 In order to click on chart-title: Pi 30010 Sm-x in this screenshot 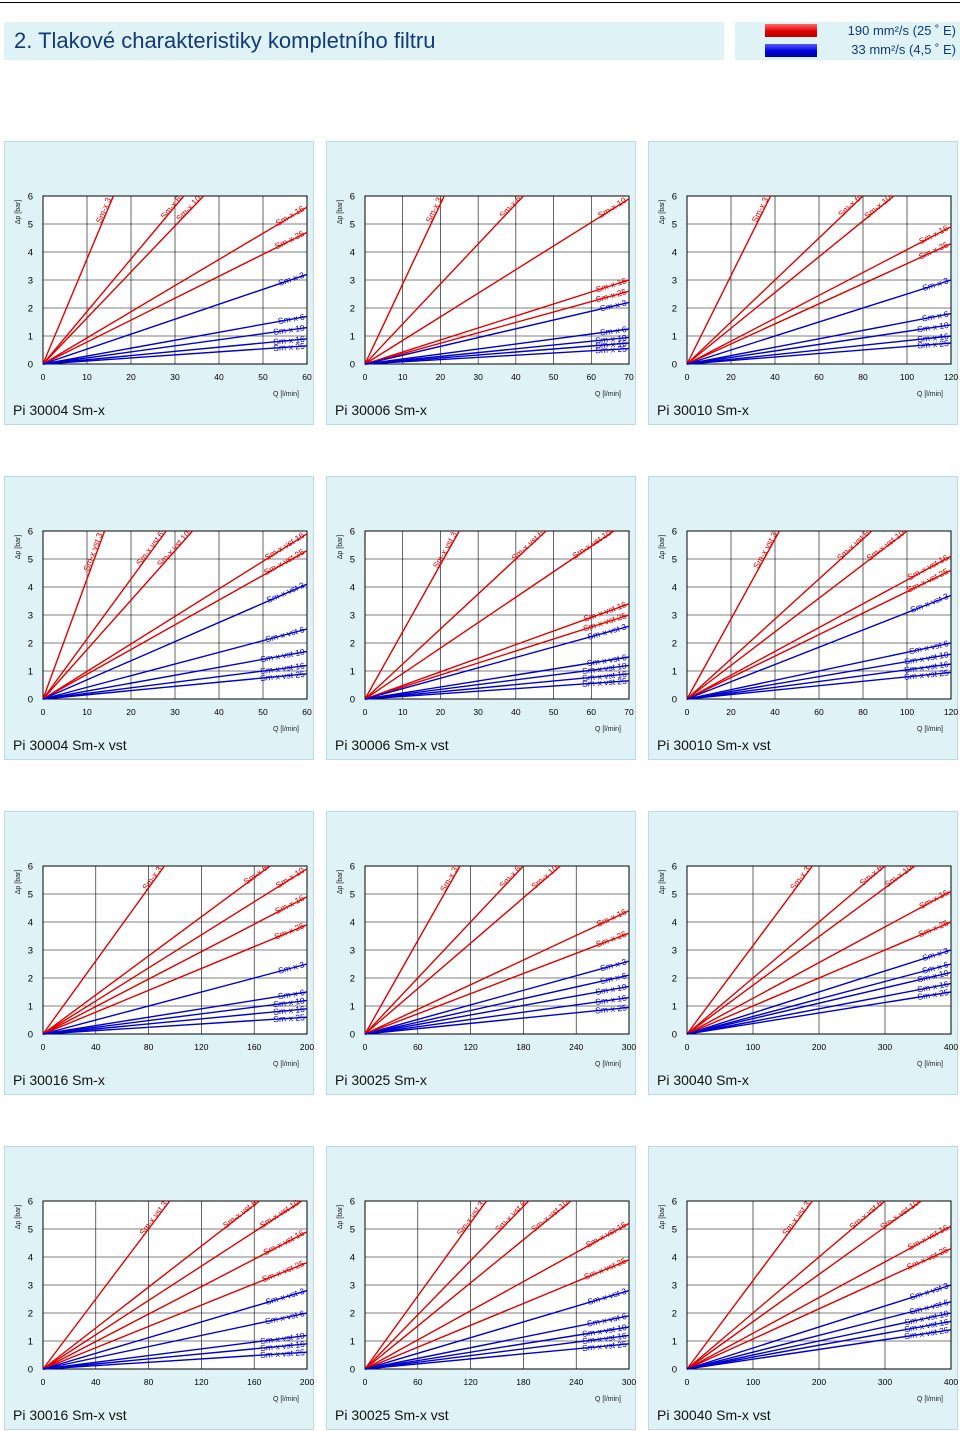, I will do `click(703, 410)`.